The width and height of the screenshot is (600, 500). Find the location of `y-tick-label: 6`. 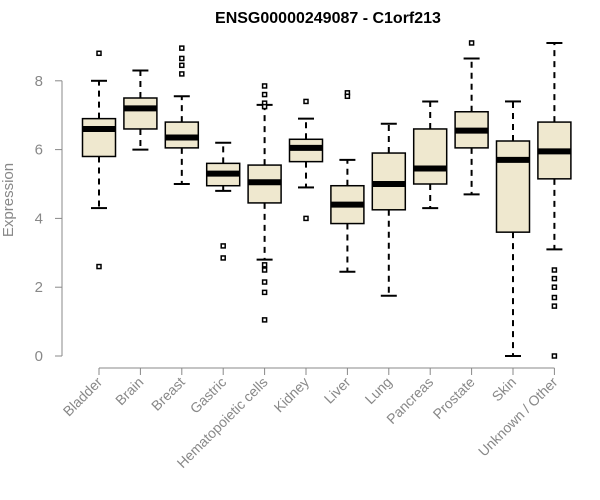

y-tick-label: 6 is located at coordinates (39, 150).